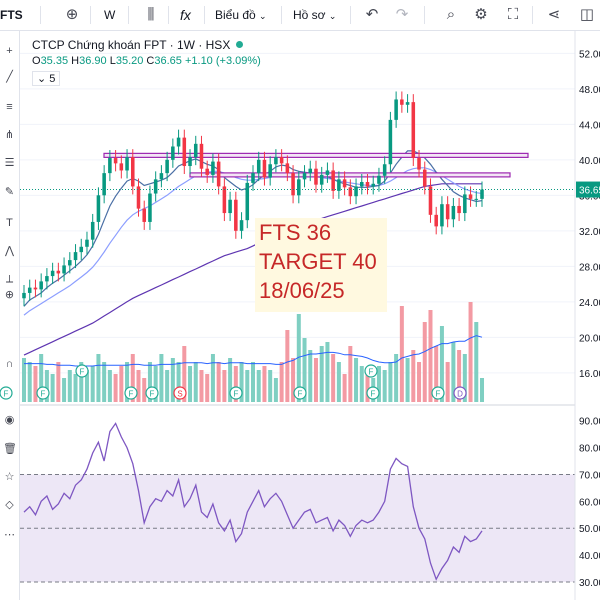 Image resolution: width=600 pixels, height=600 pixels. I want to click on chevron-down-icon: ⌄, so click(332, 16).